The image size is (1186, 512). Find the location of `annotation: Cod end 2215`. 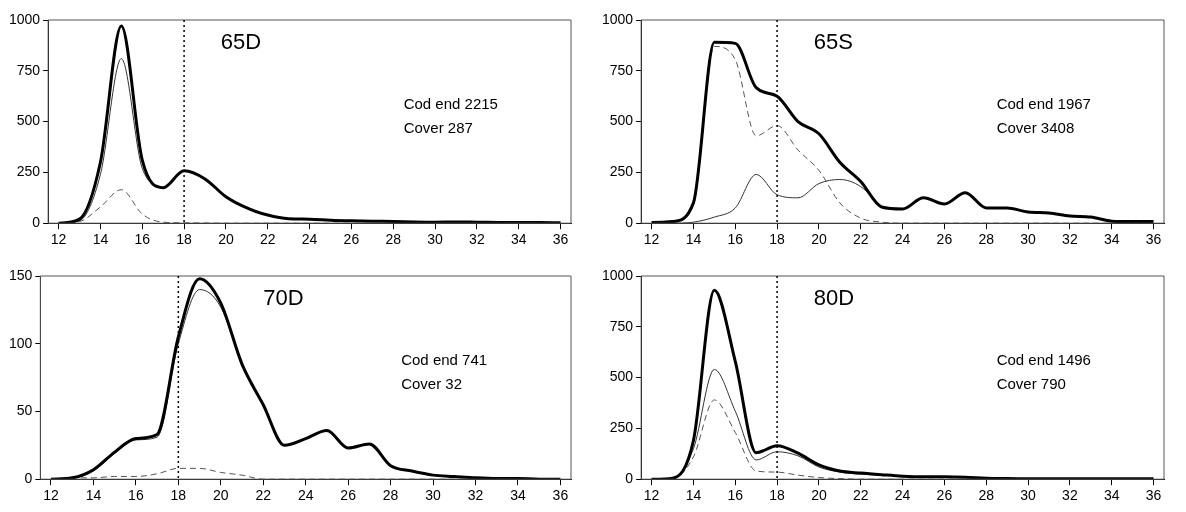

annotation: Cod end 2215 is located at coordinates (450, 103).